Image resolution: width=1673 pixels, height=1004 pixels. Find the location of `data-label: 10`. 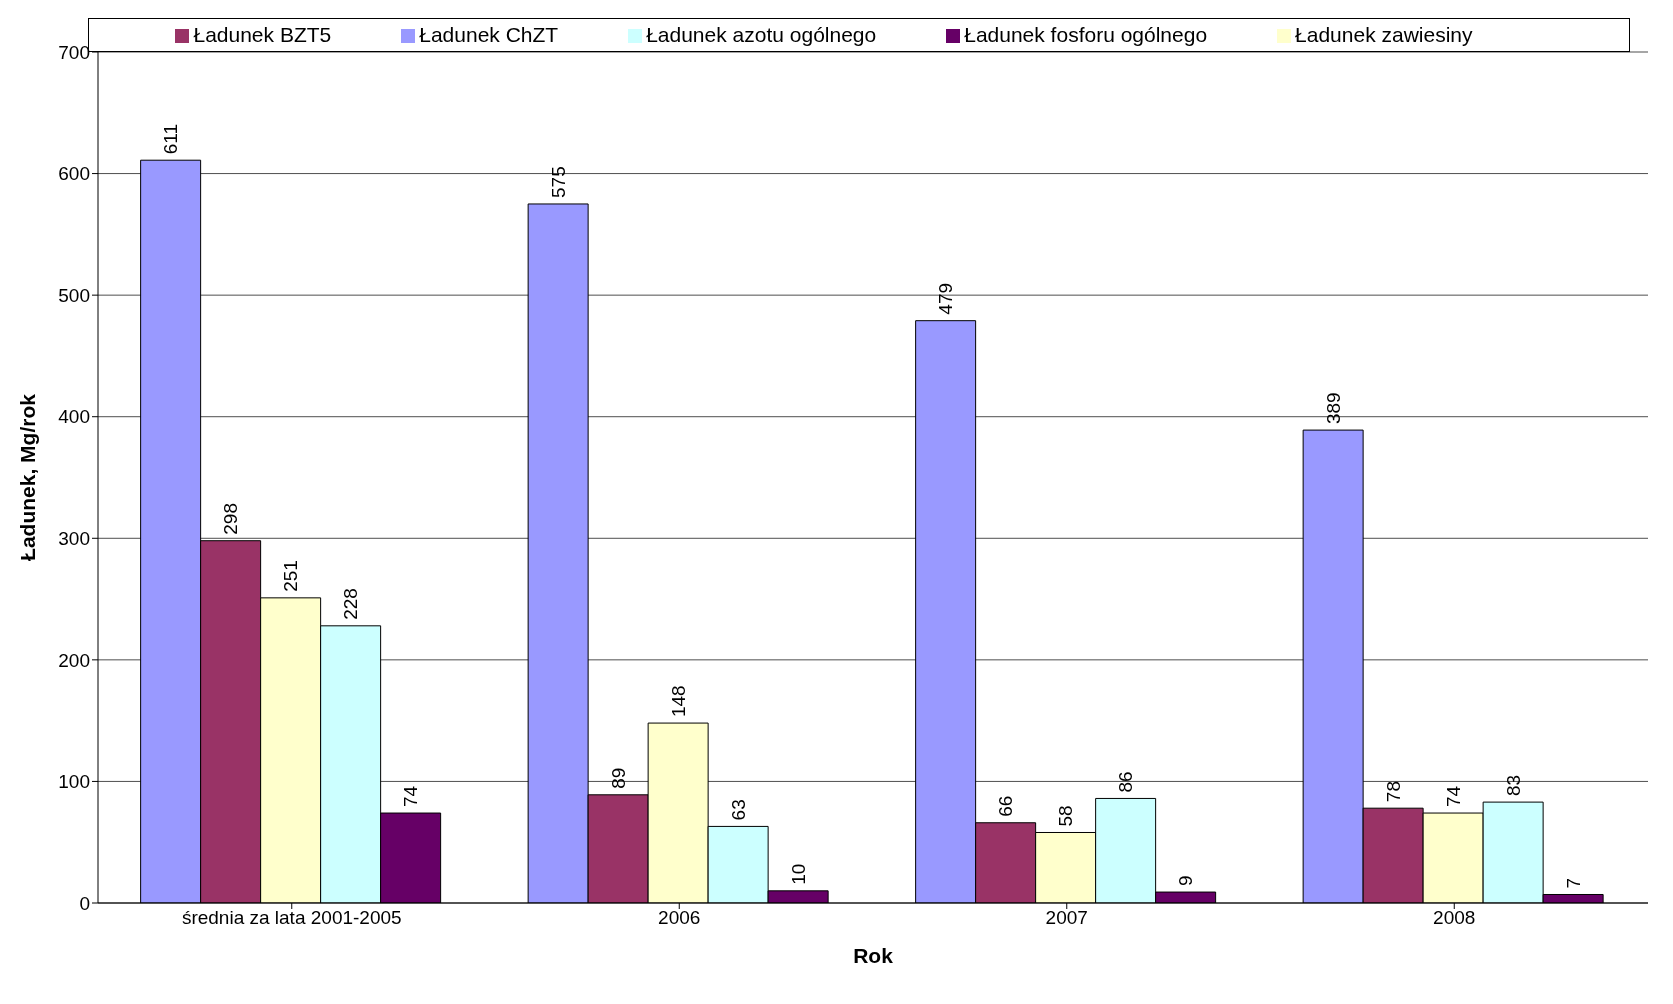

data-label: 10 is located at coordinates (798, 874).